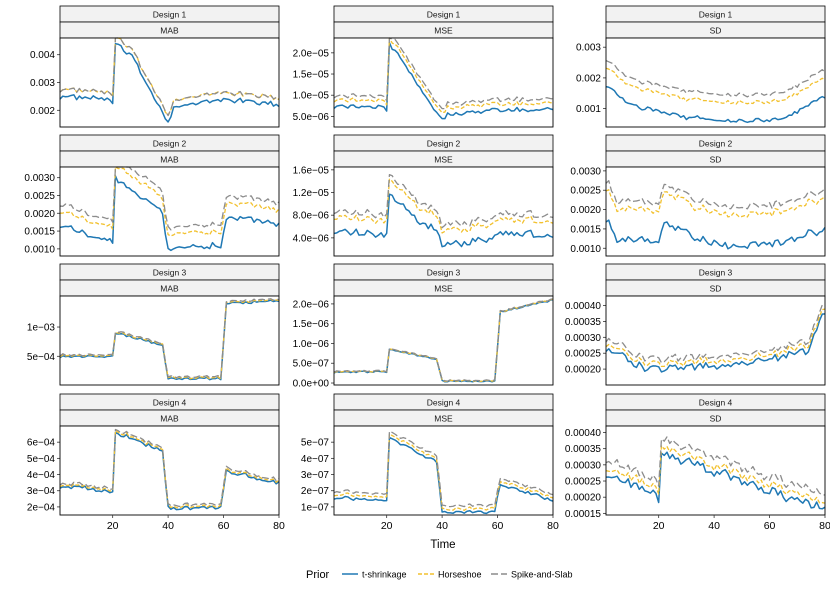  Describe the element at coordinates (583, 514) in the screenshot. I see `y-tick-label: 0.00015` at that location.